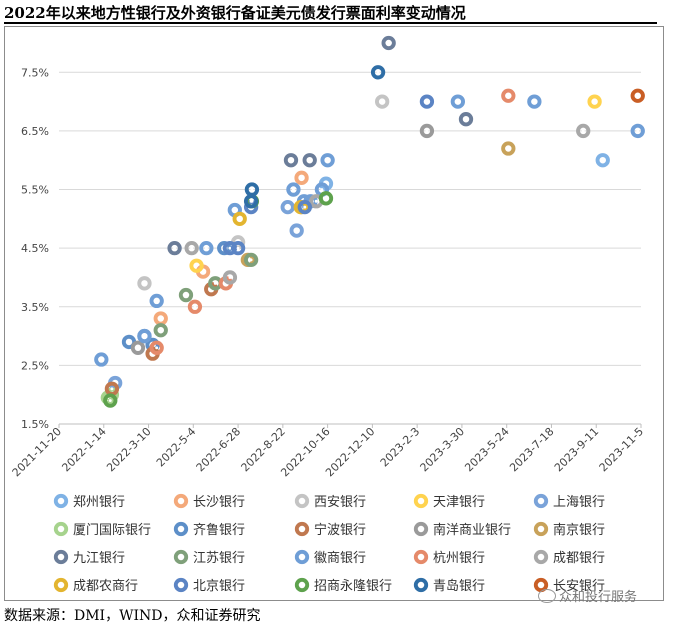  I want to click on legend-label: 齐鲁银行, so click(219, 530).